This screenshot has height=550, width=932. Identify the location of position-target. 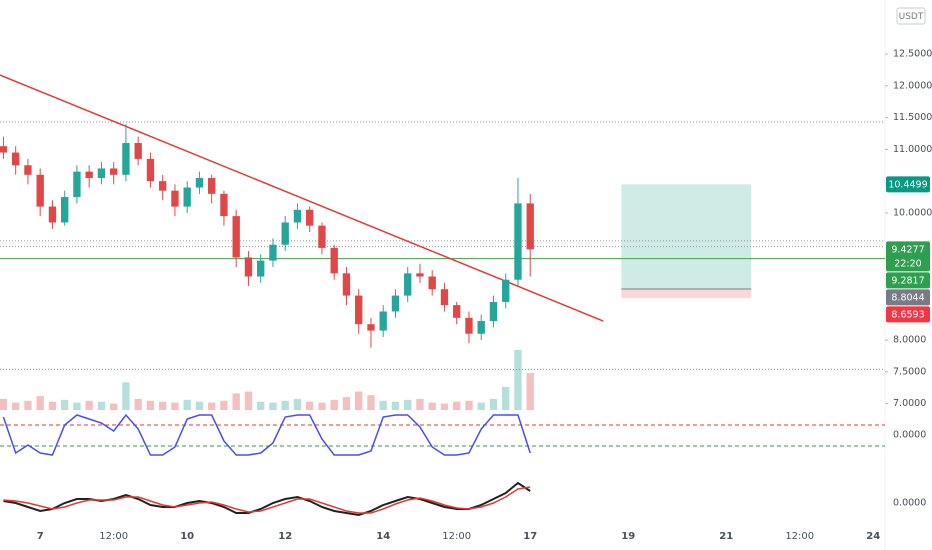
(686, 236).